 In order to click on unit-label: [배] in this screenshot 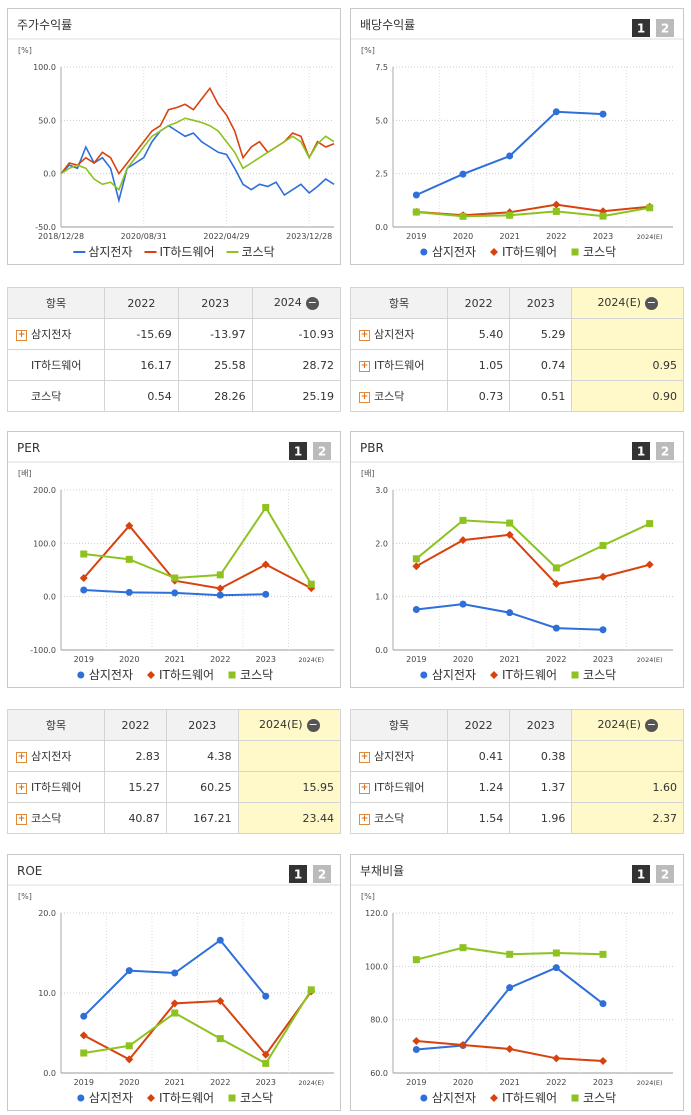, I will do `click(25, 473)`.